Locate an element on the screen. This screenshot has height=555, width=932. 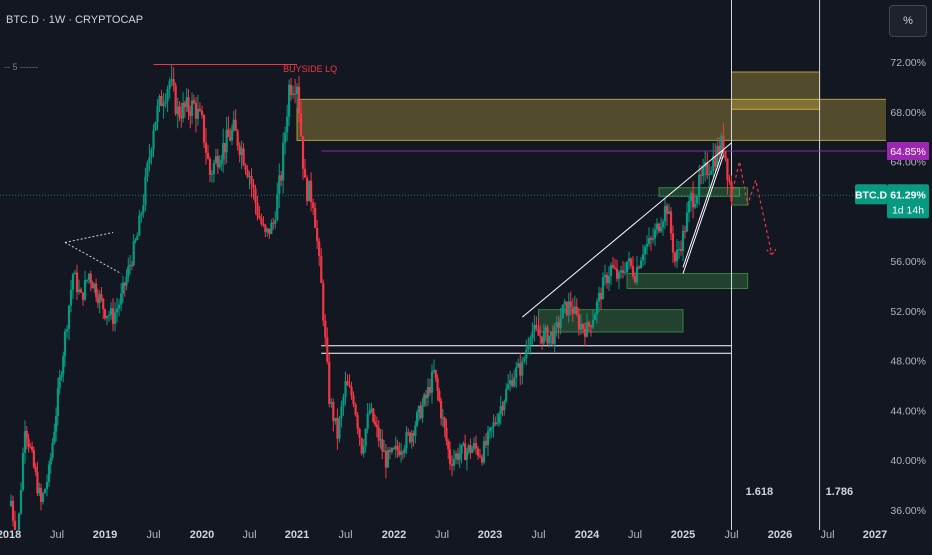
annotation-0: BUYSIDE LQ is located at coordinates (310, 69).